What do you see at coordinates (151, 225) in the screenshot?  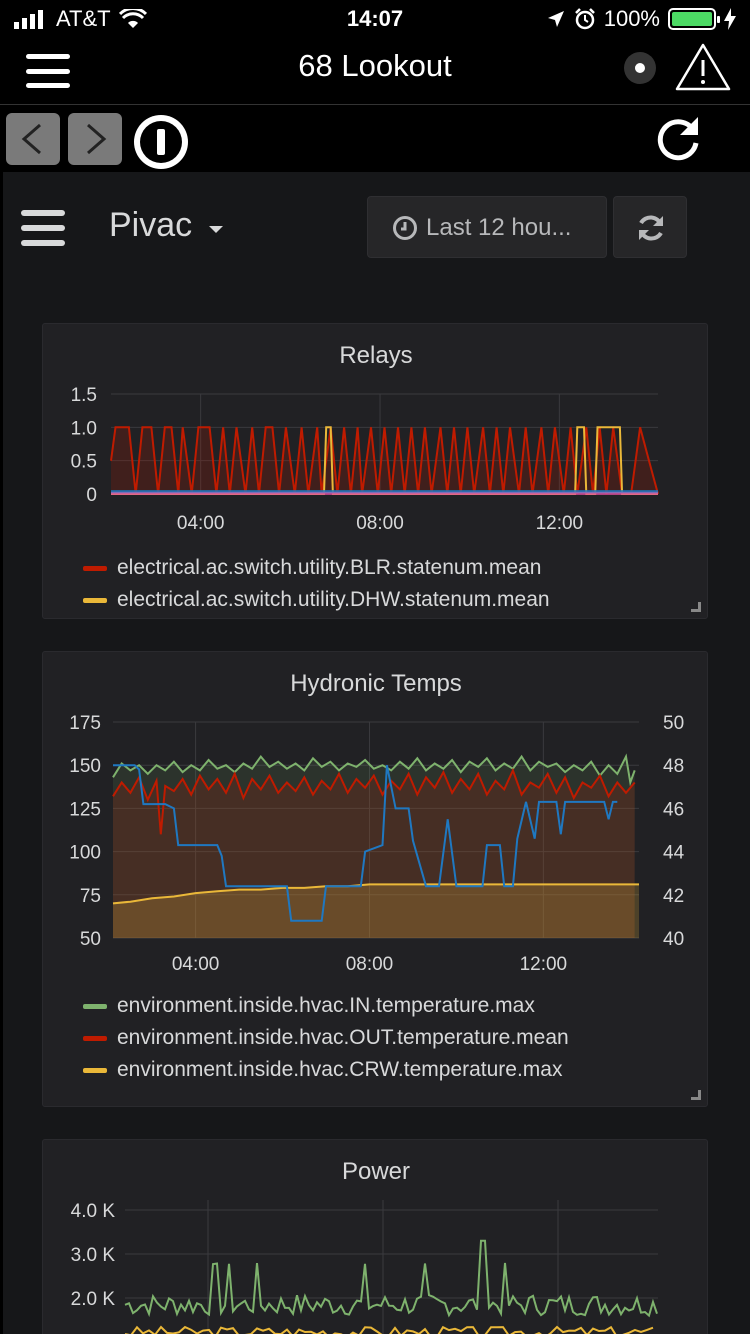 I see `dashboard-picker: Pivac` at bounding box center [151, 225].